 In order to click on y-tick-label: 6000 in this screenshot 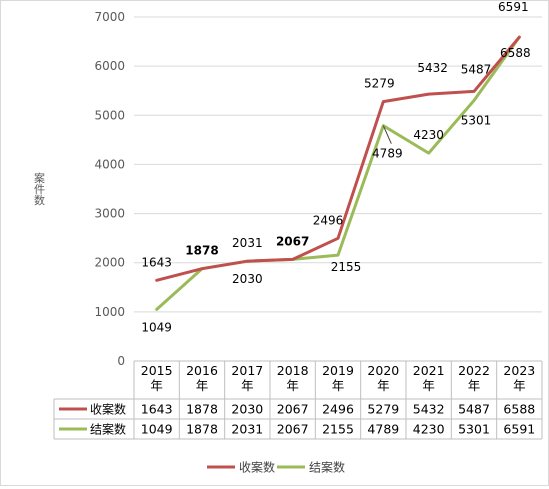, I will do `click(109, 66)`.